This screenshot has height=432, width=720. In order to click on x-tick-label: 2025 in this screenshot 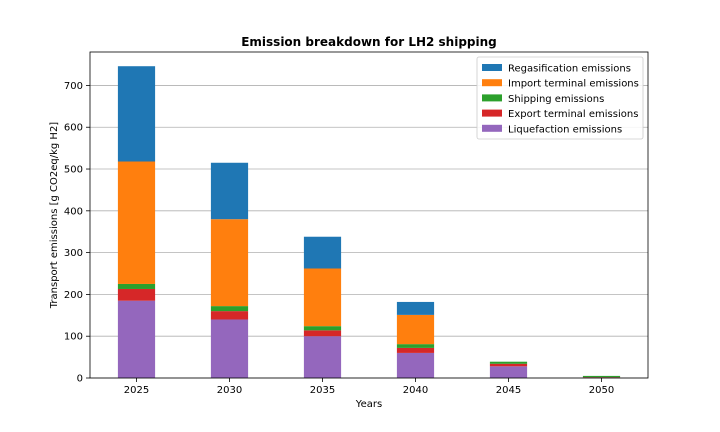, I will do `click(136, 390)`.